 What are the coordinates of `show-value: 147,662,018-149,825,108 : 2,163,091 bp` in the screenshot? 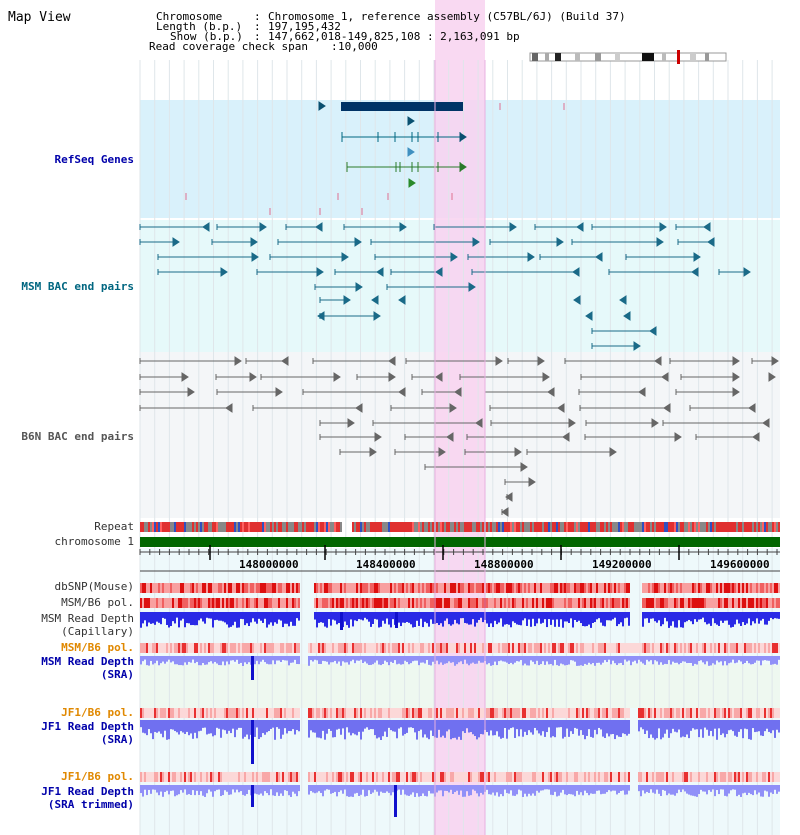 It's located at (394, 36).